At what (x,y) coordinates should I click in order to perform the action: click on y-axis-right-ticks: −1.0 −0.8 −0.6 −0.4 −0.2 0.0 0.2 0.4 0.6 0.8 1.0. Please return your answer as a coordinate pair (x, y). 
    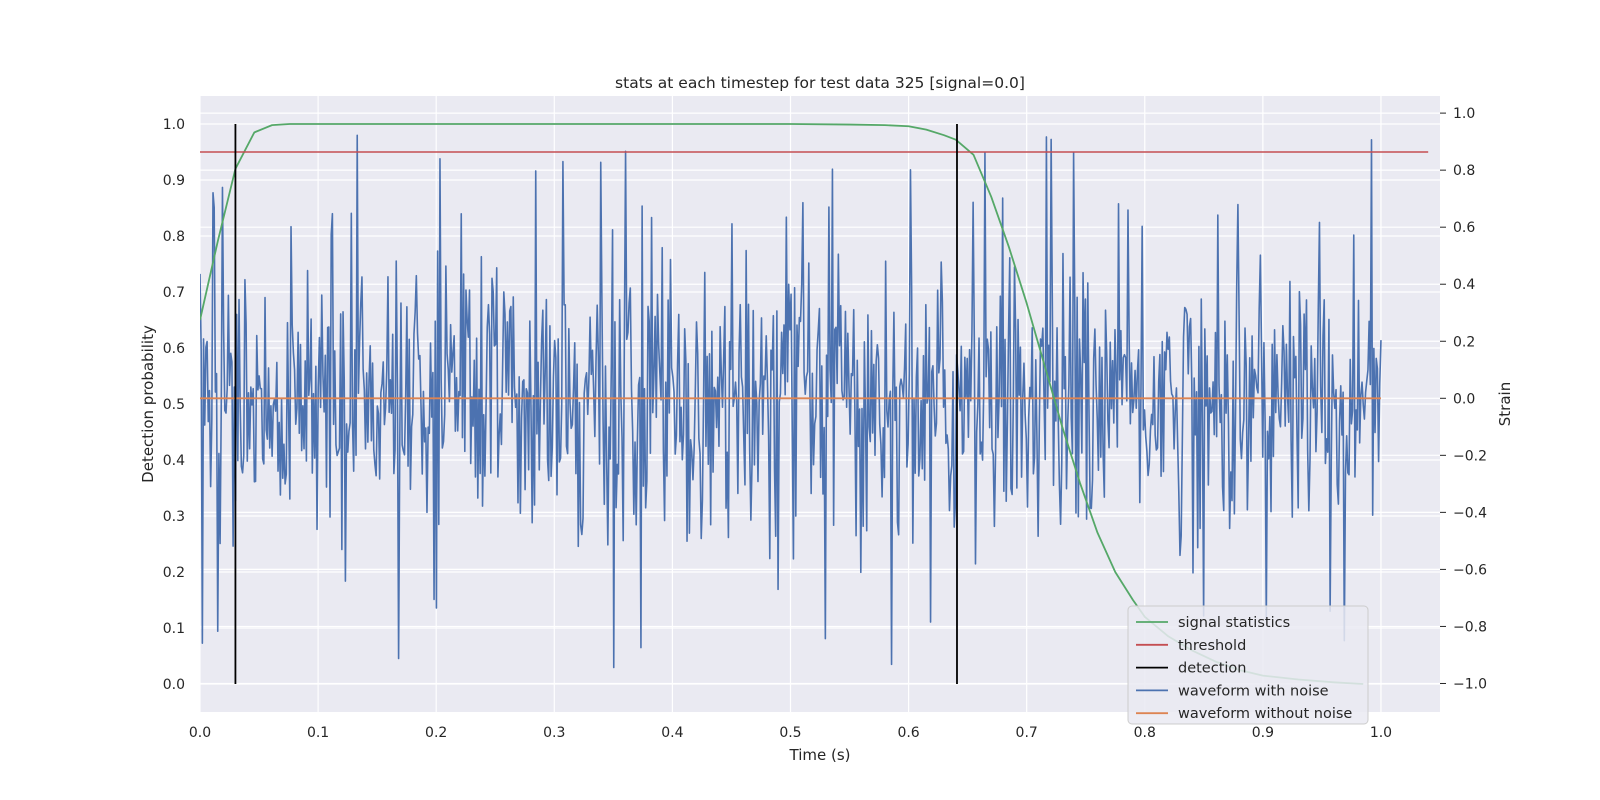
    Looking at the image, I should click on (1463, 399).